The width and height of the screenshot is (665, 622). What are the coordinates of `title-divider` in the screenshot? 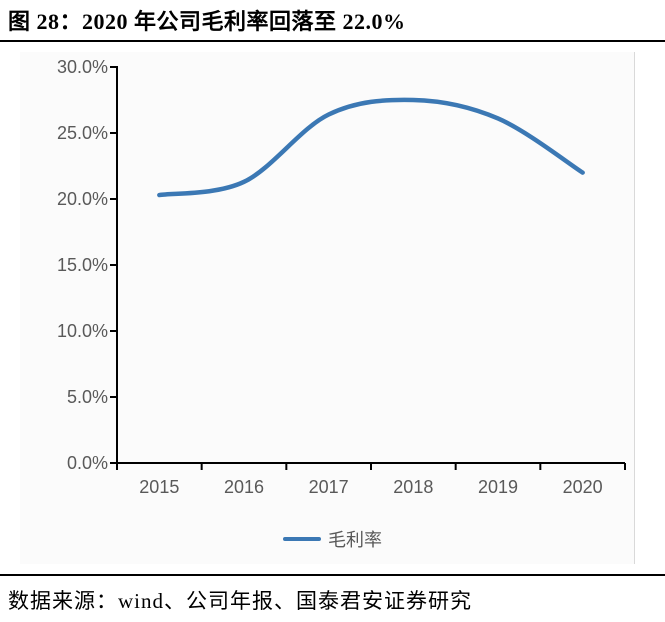 It's located at (332, 41).